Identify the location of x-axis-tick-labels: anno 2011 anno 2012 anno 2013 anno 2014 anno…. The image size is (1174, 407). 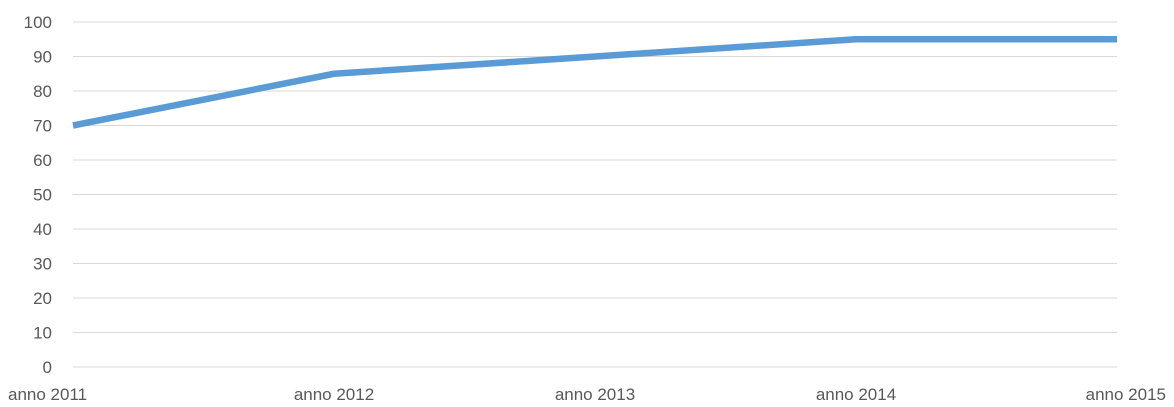
(587, 394).